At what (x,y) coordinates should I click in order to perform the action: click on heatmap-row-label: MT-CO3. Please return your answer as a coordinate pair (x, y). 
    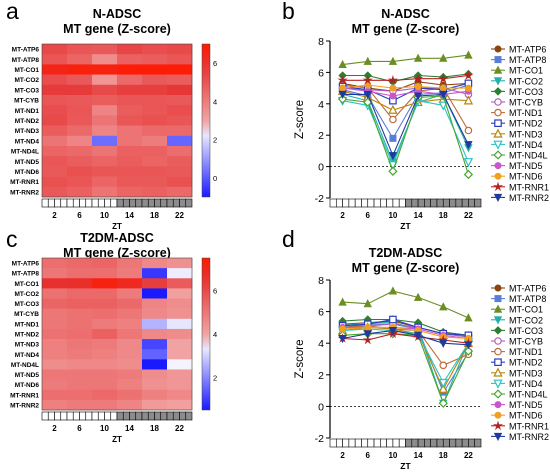
    Looking at the image, I should click on (26, 304).